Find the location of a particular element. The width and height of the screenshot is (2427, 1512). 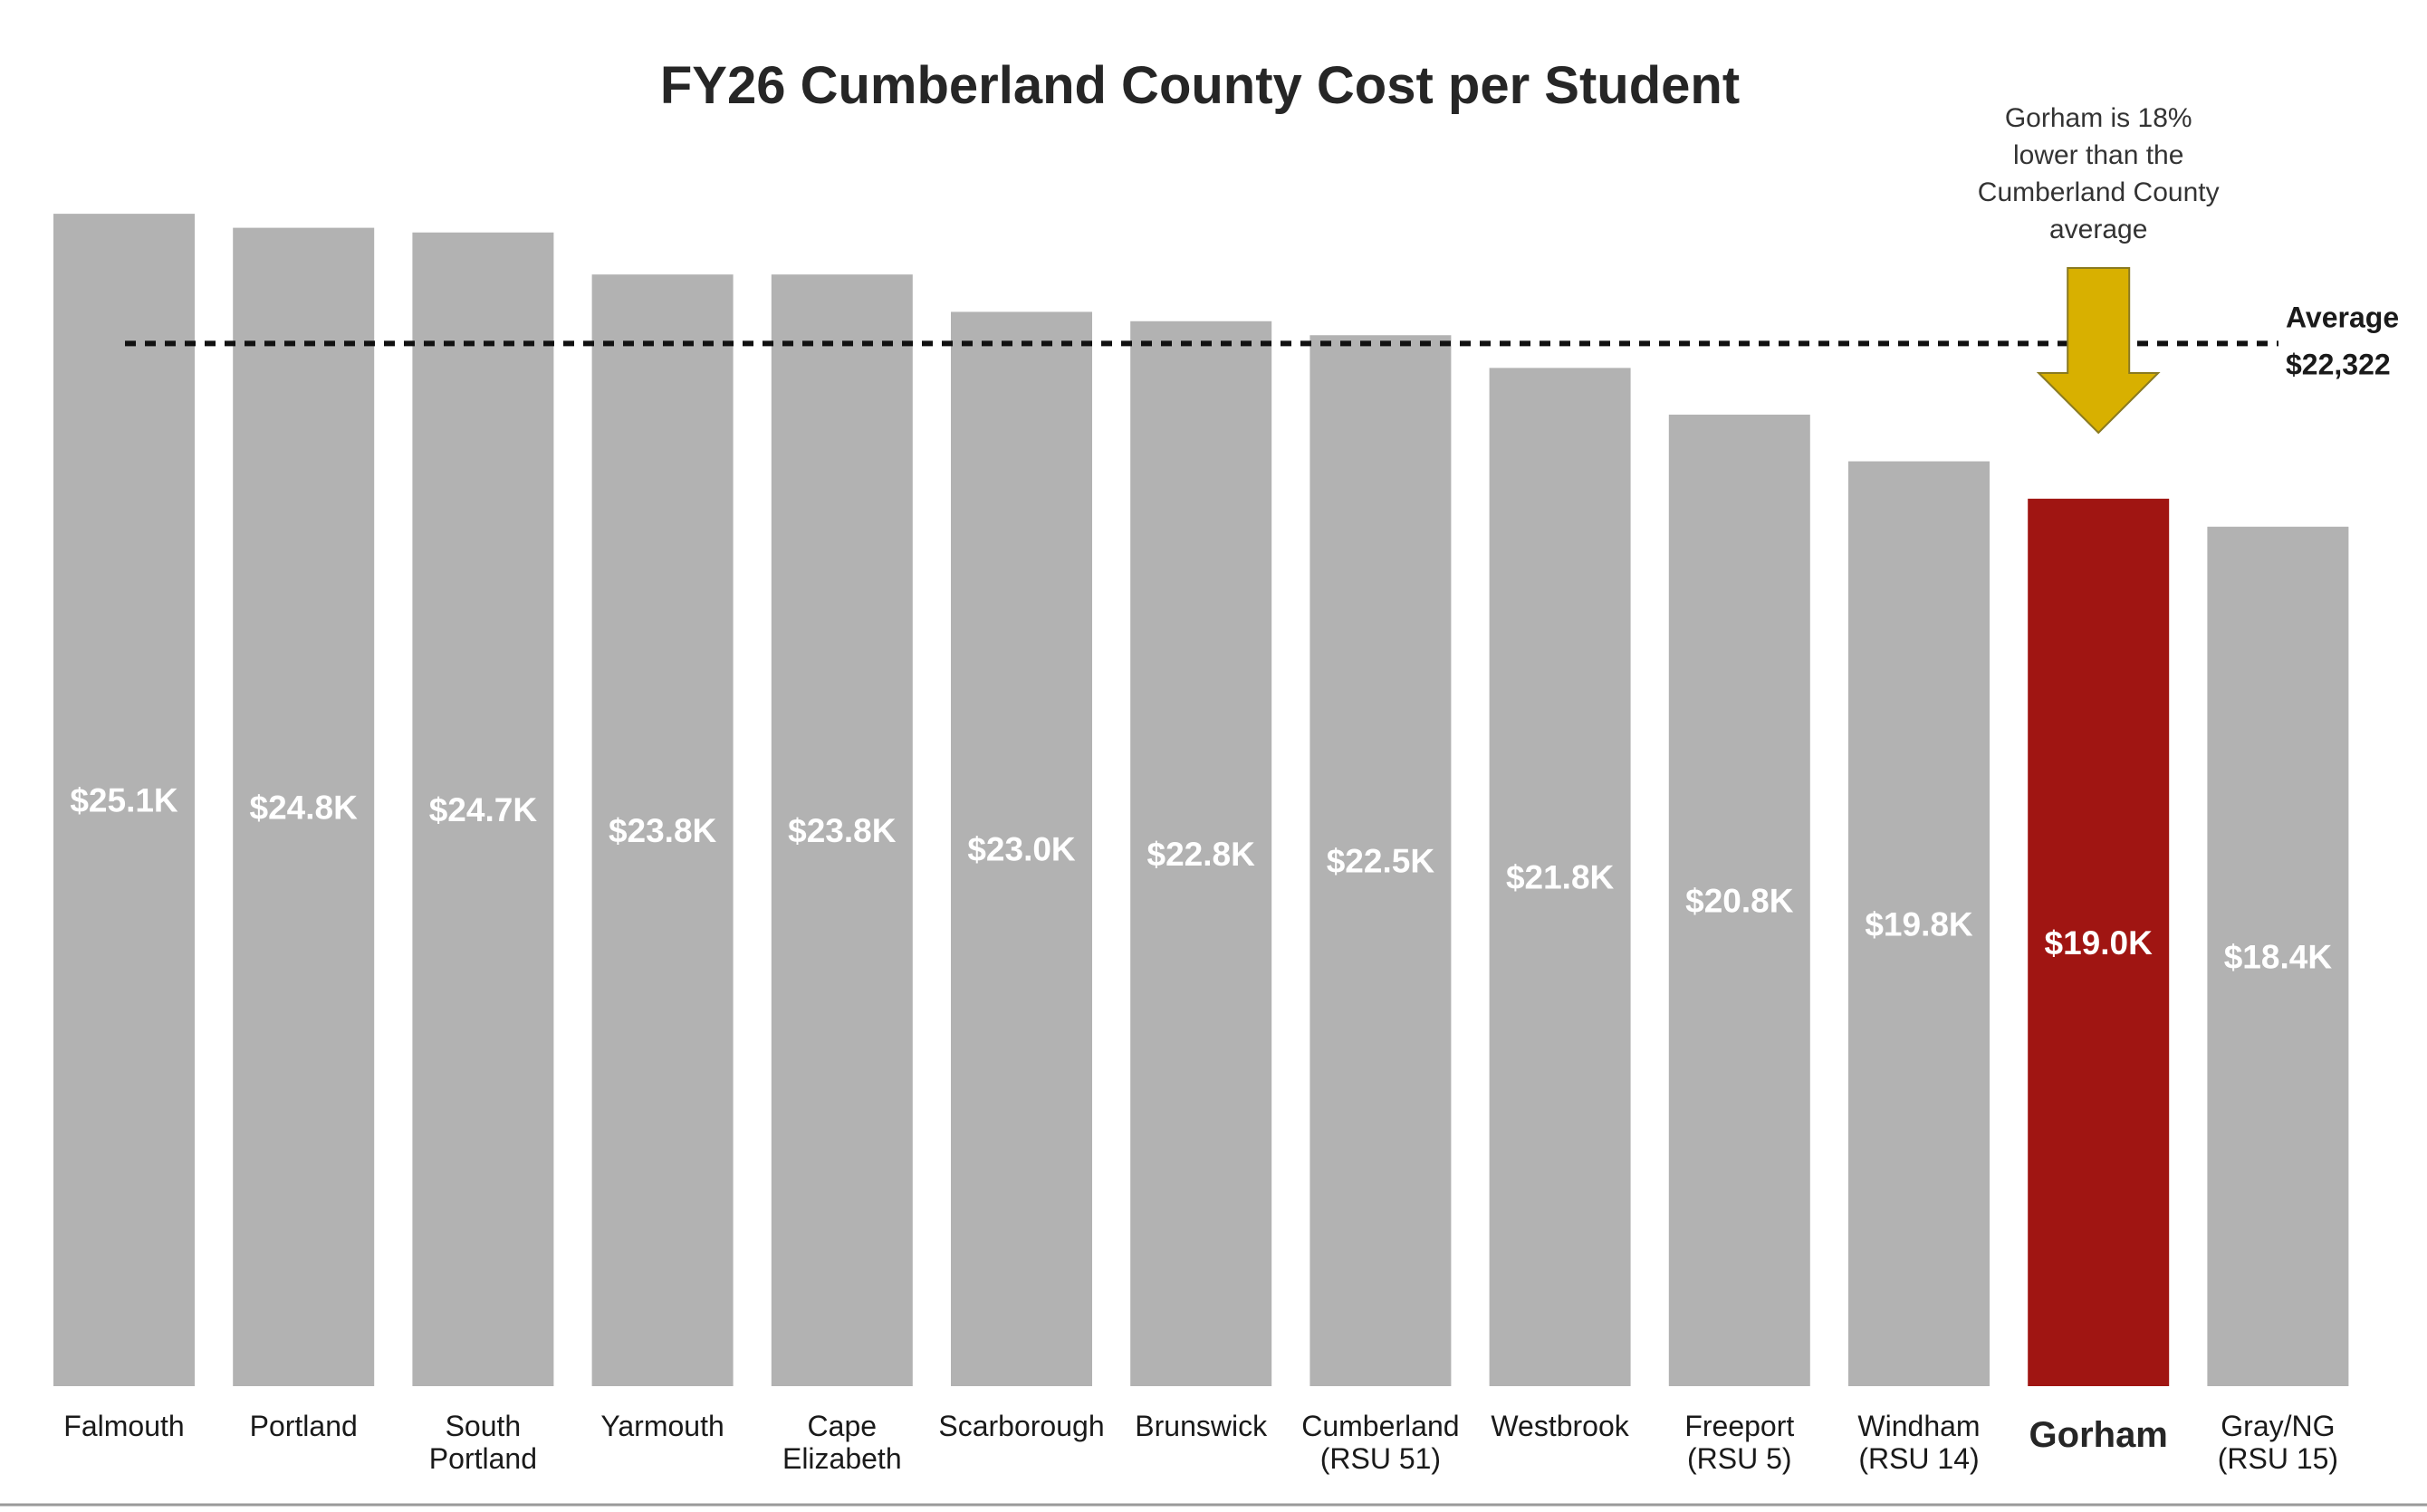

data-label-scarborough: $23.0K is located at coordinates (1022, 849).